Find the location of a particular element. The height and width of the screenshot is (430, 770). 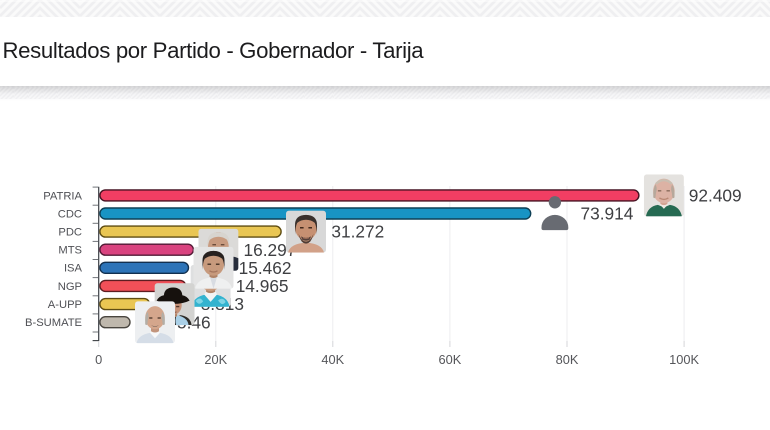

svg-text: A-UPP is located at coordinates (65, 305).